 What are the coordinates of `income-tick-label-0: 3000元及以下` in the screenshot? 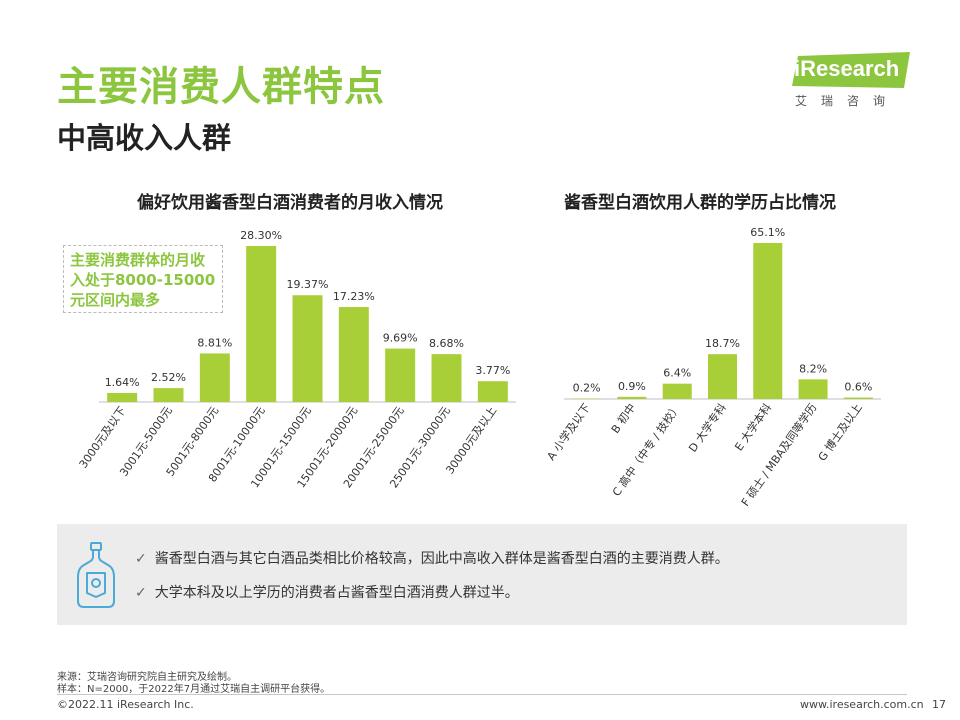 It's located at (103, 437).